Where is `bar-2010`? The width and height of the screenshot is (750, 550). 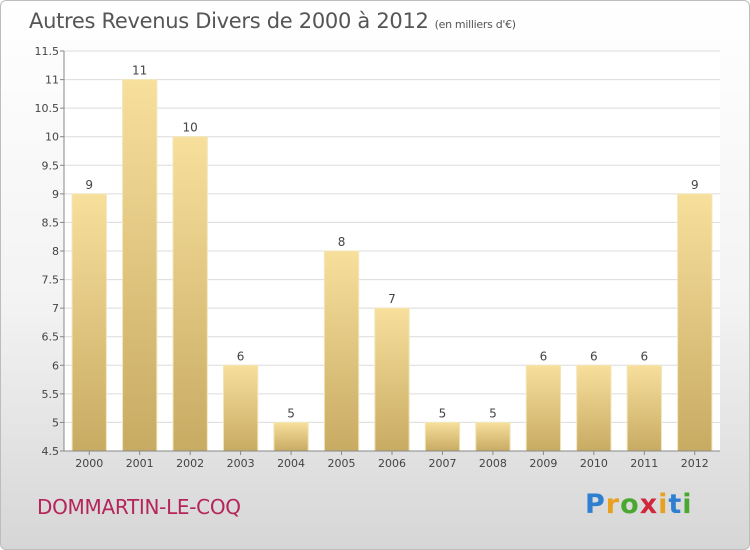
bar-2010 is located at coordinates (594, 408).